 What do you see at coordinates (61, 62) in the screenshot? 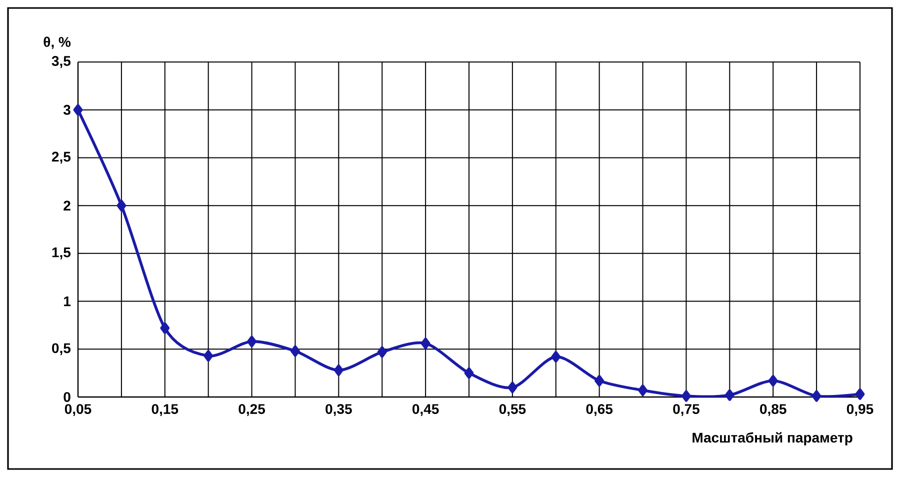
I see `y-tick-label: 3,5` at bounding box center [61, 62].